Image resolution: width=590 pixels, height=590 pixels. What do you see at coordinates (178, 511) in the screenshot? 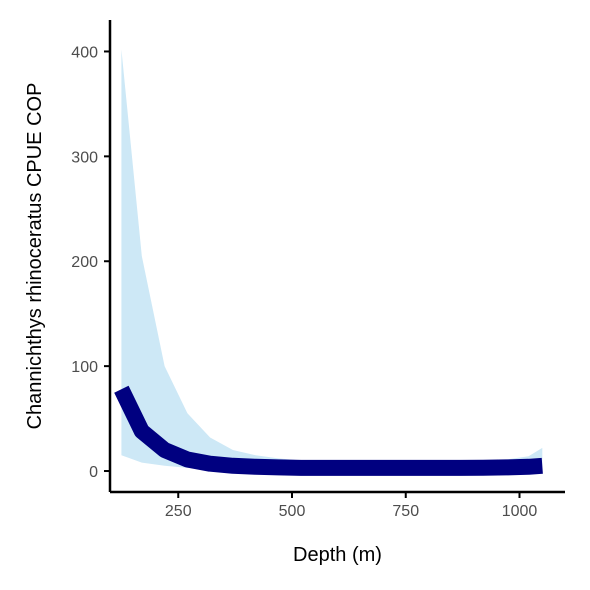
I see `x-tick-label: 250` at bounding box center [178, 511].